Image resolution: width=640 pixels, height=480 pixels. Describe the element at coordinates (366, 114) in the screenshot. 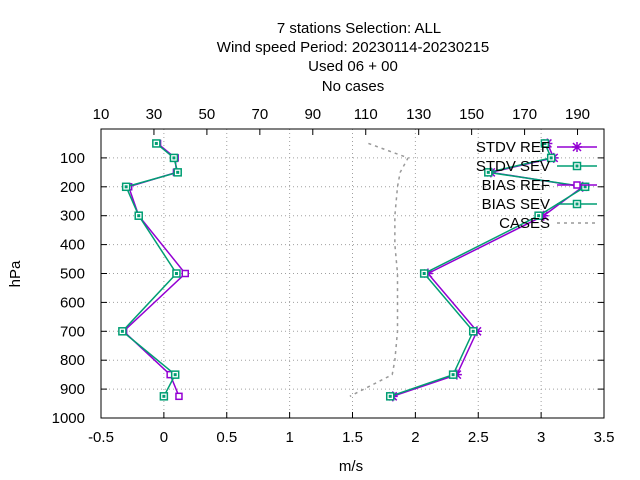

I see `x2-tick-label: 110` at that location.